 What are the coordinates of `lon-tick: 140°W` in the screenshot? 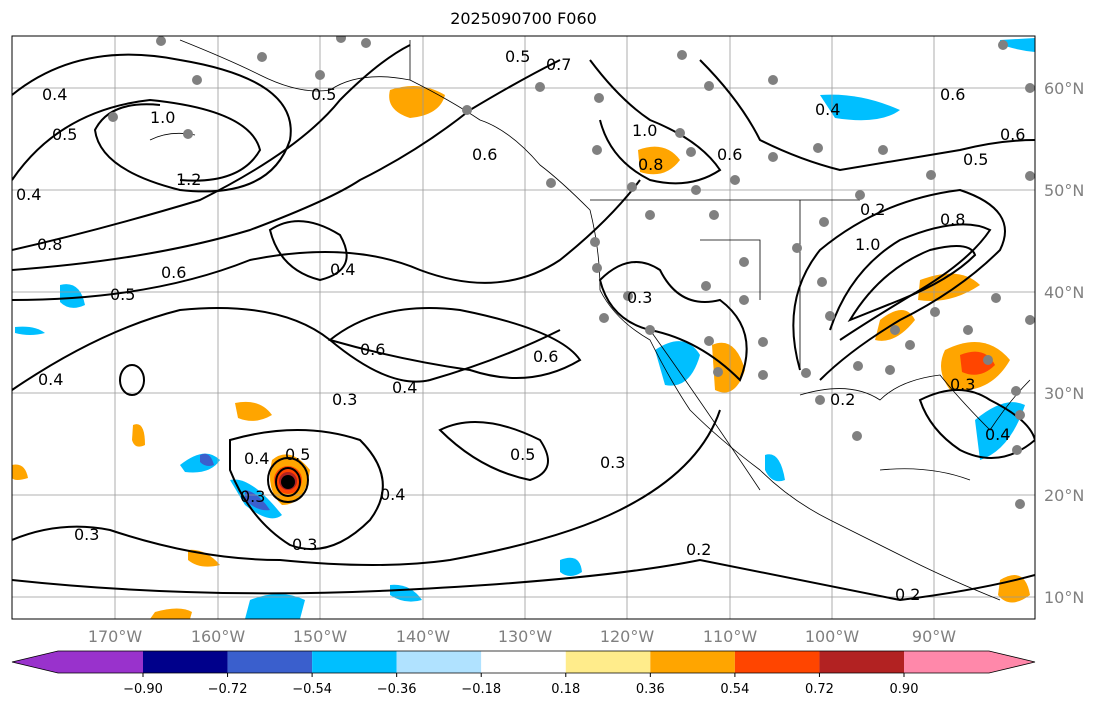 It's located at (423, 636).